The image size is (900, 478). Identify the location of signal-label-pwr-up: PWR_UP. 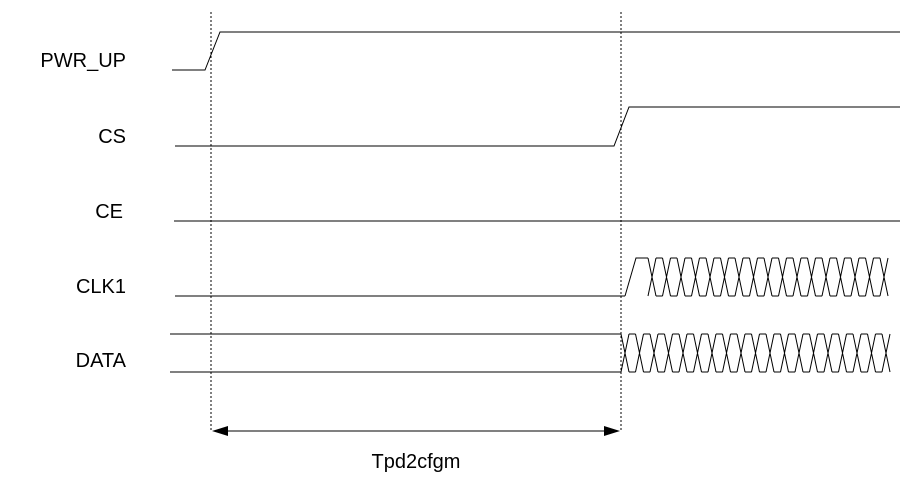
(83, 61).